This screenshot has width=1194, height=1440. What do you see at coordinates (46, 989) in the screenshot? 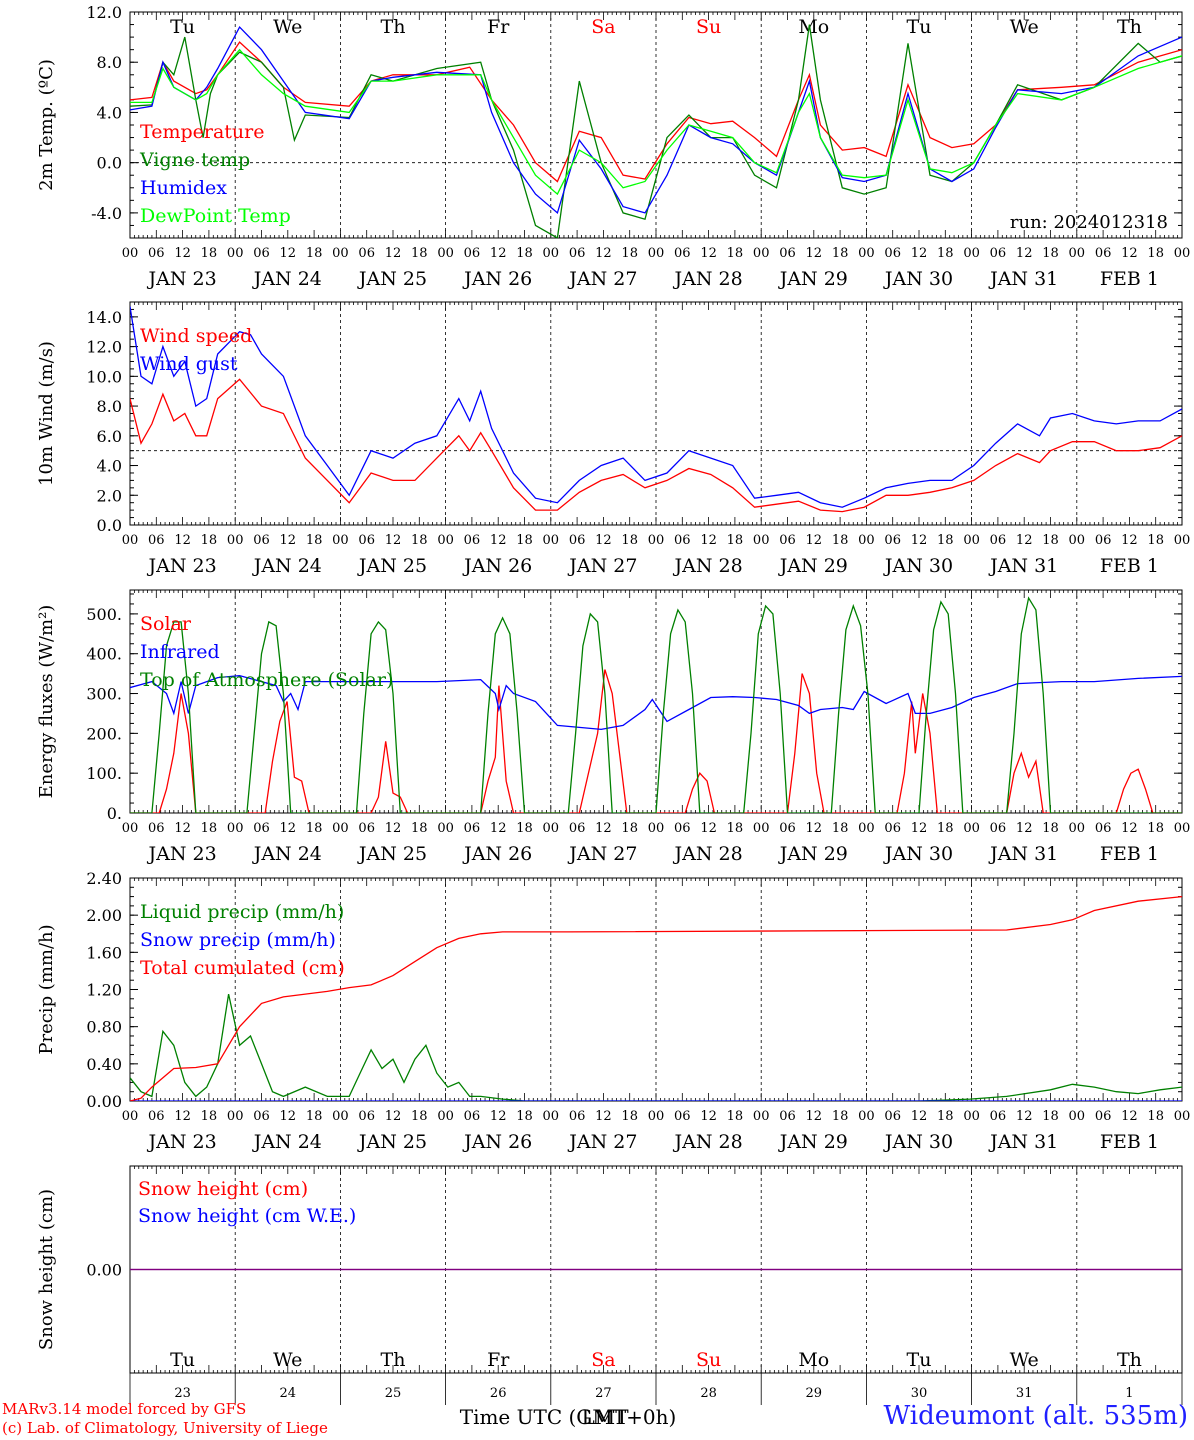
I see `y-axis-label: Precip (mm/h)` at bounding box center [46, 989].